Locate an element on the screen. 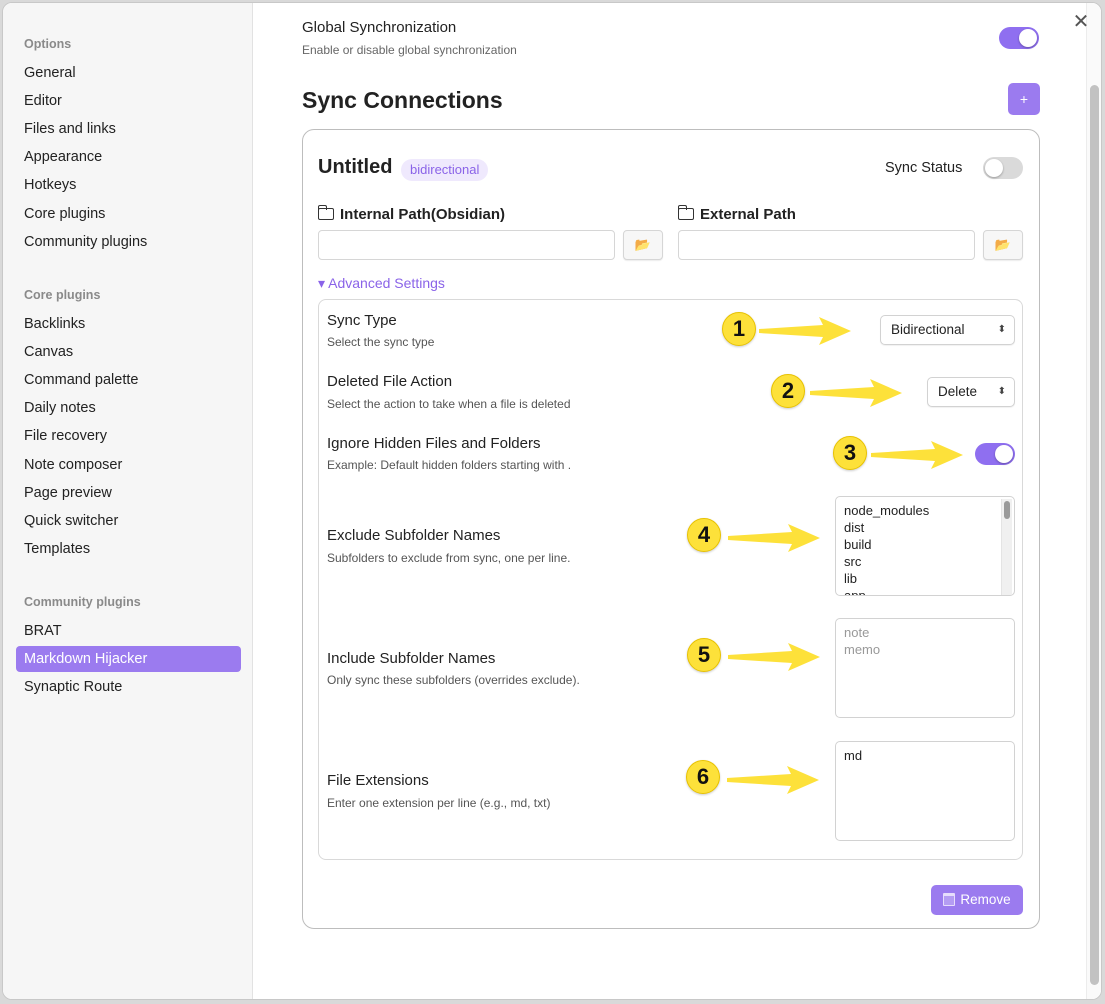  annotation-marker-3: 3 is located at coordinates (850, 453).